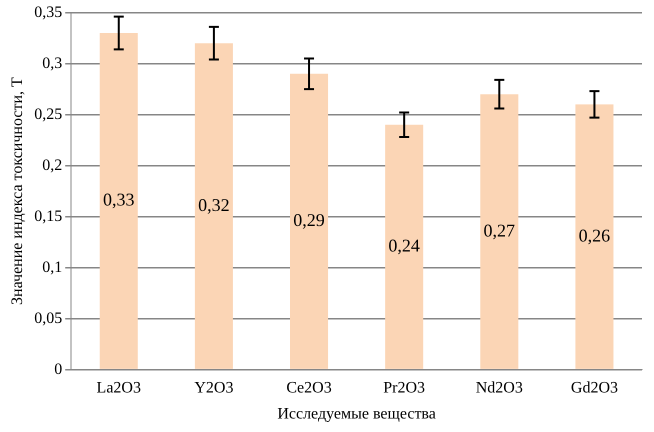 This screenshot has width=654, height=432. I want to click on y-axis-title: Значение индекса токсичности, Т, so click(17, 191).